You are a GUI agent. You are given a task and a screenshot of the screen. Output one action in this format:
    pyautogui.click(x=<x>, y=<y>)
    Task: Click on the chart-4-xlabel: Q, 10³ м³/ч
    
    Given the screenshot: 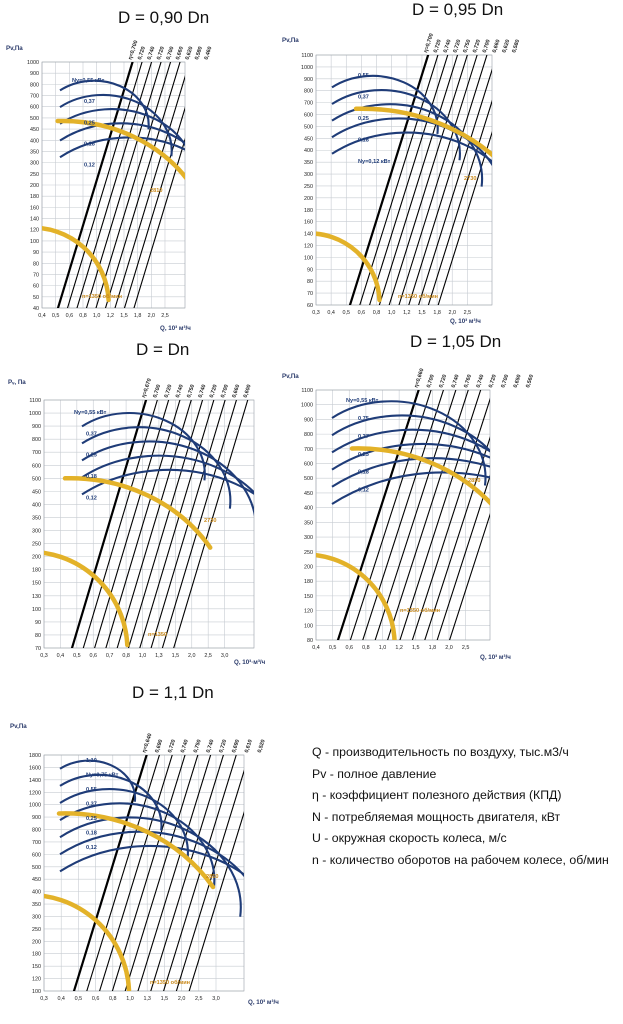 What is the action you would take?
    pyautogui.click(x=495, y=657)
    